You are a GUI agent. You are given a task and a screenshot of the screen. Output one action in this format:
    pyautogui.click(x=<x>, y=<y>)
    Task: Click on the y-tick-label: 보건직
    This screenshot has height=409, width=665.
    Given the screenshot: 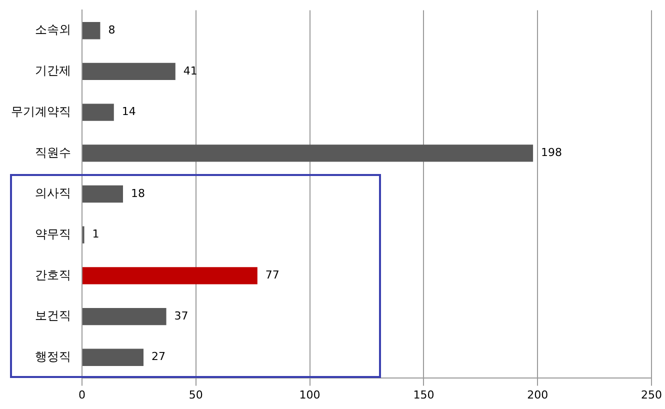 What is the action you would take?
    pyautogui.click(x=53, y=315)
    